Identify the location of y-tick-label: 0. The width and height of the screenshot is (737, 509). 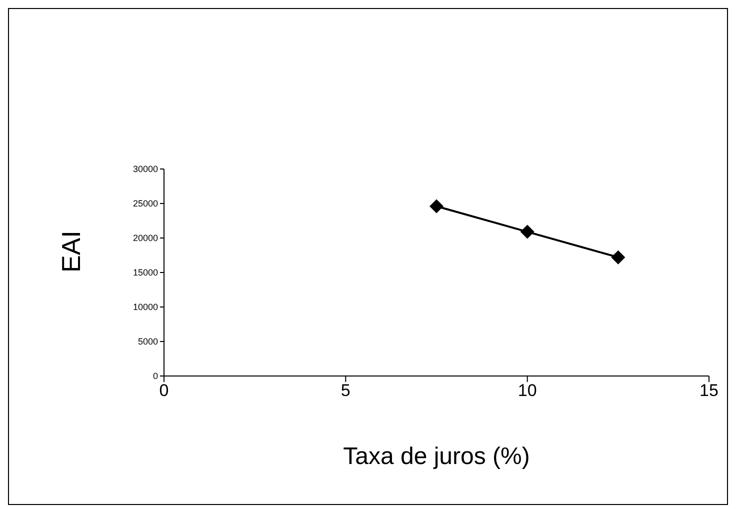
(155, 376).